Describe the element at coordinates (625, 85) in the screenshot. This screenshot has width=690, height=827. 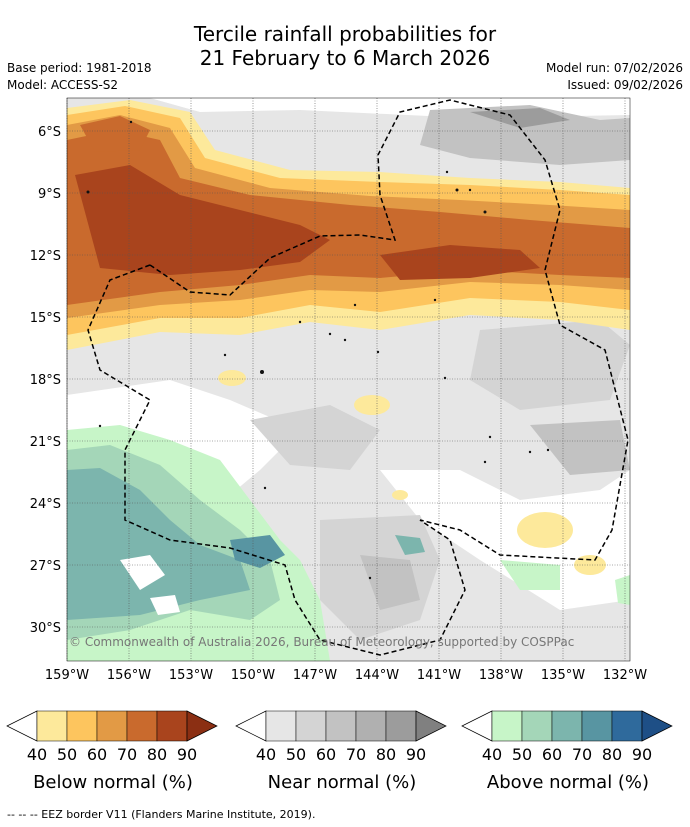
I see `issued-date: Issued: 09/02/2026` at that location.